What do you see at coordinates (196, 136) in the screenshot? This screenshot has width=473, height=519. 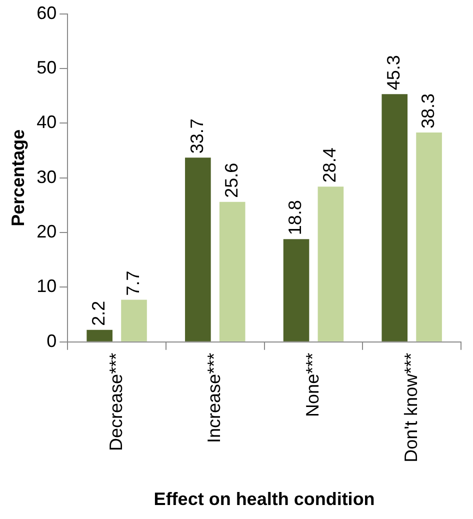 I see `data-label: 33.7` at bounding box center [196, 136].